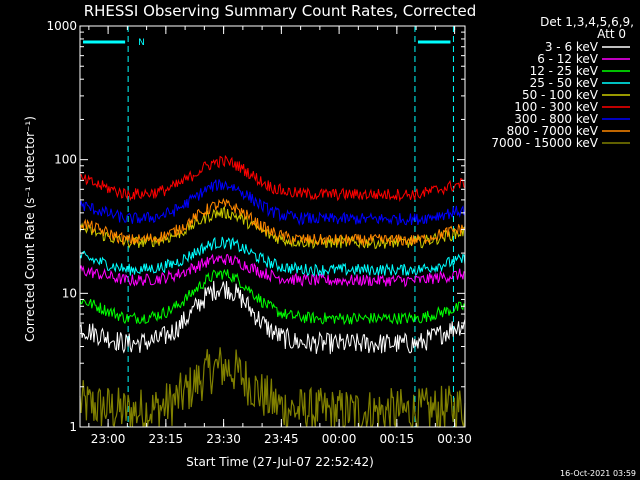  I want to click on legend-label: 800 - 7000 keV, so click(553, 131).